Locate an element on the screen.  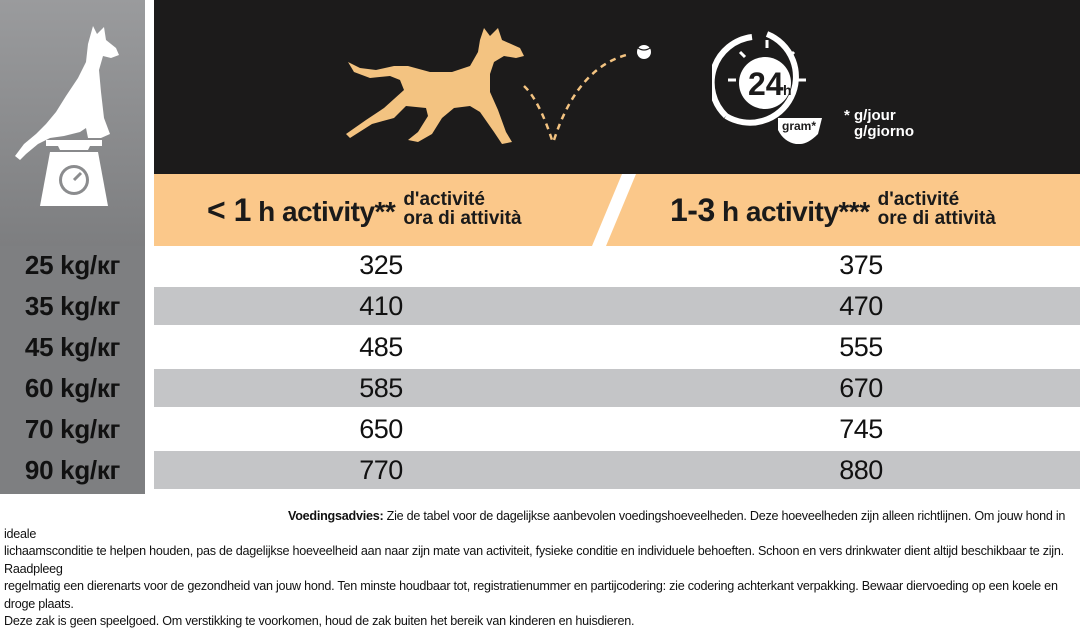
col1-main-prefix: < 1 is located at coordinates (229, 209).